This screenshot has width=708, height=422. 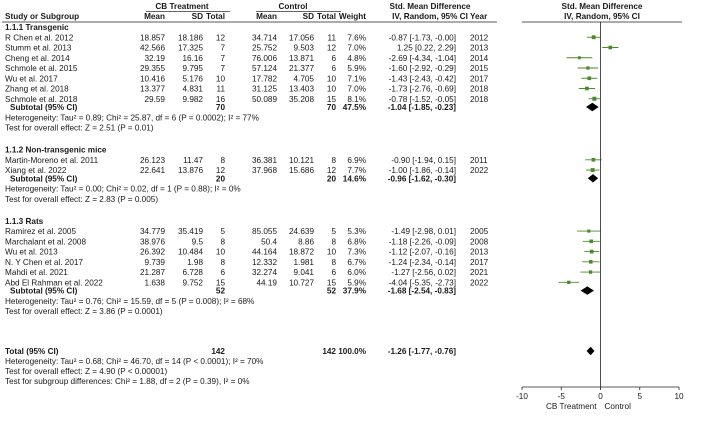 I want to click on study-year: 2018, so click(x=479, y=89).